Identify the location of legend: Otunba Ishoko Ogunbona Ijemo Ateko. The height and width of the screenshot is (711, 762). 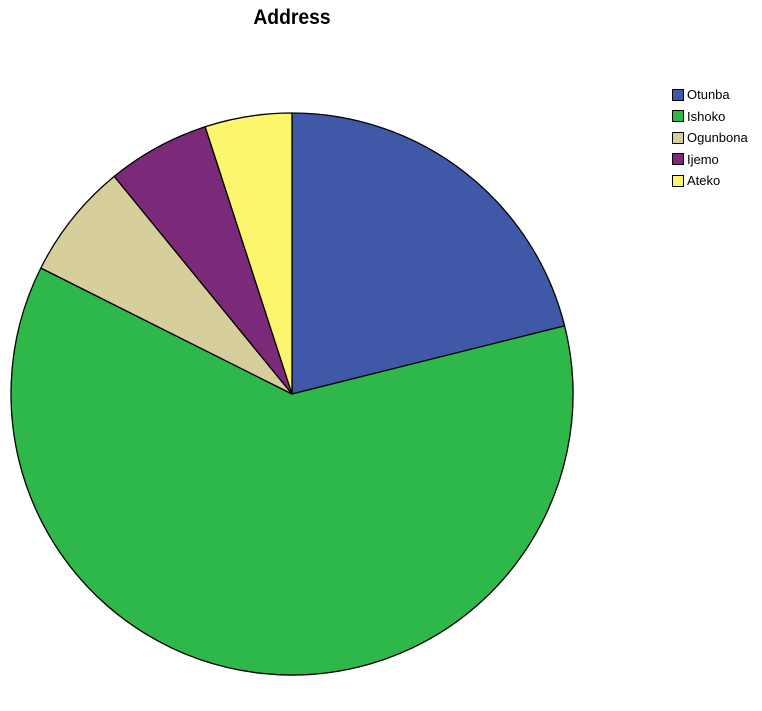
(710, 138).